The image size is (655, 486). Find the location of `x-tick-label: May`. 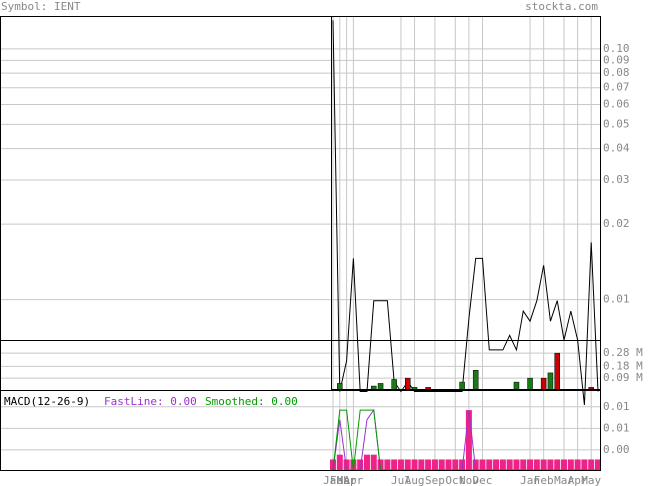

x-tick-label: May is located at coordinates (591, 480).